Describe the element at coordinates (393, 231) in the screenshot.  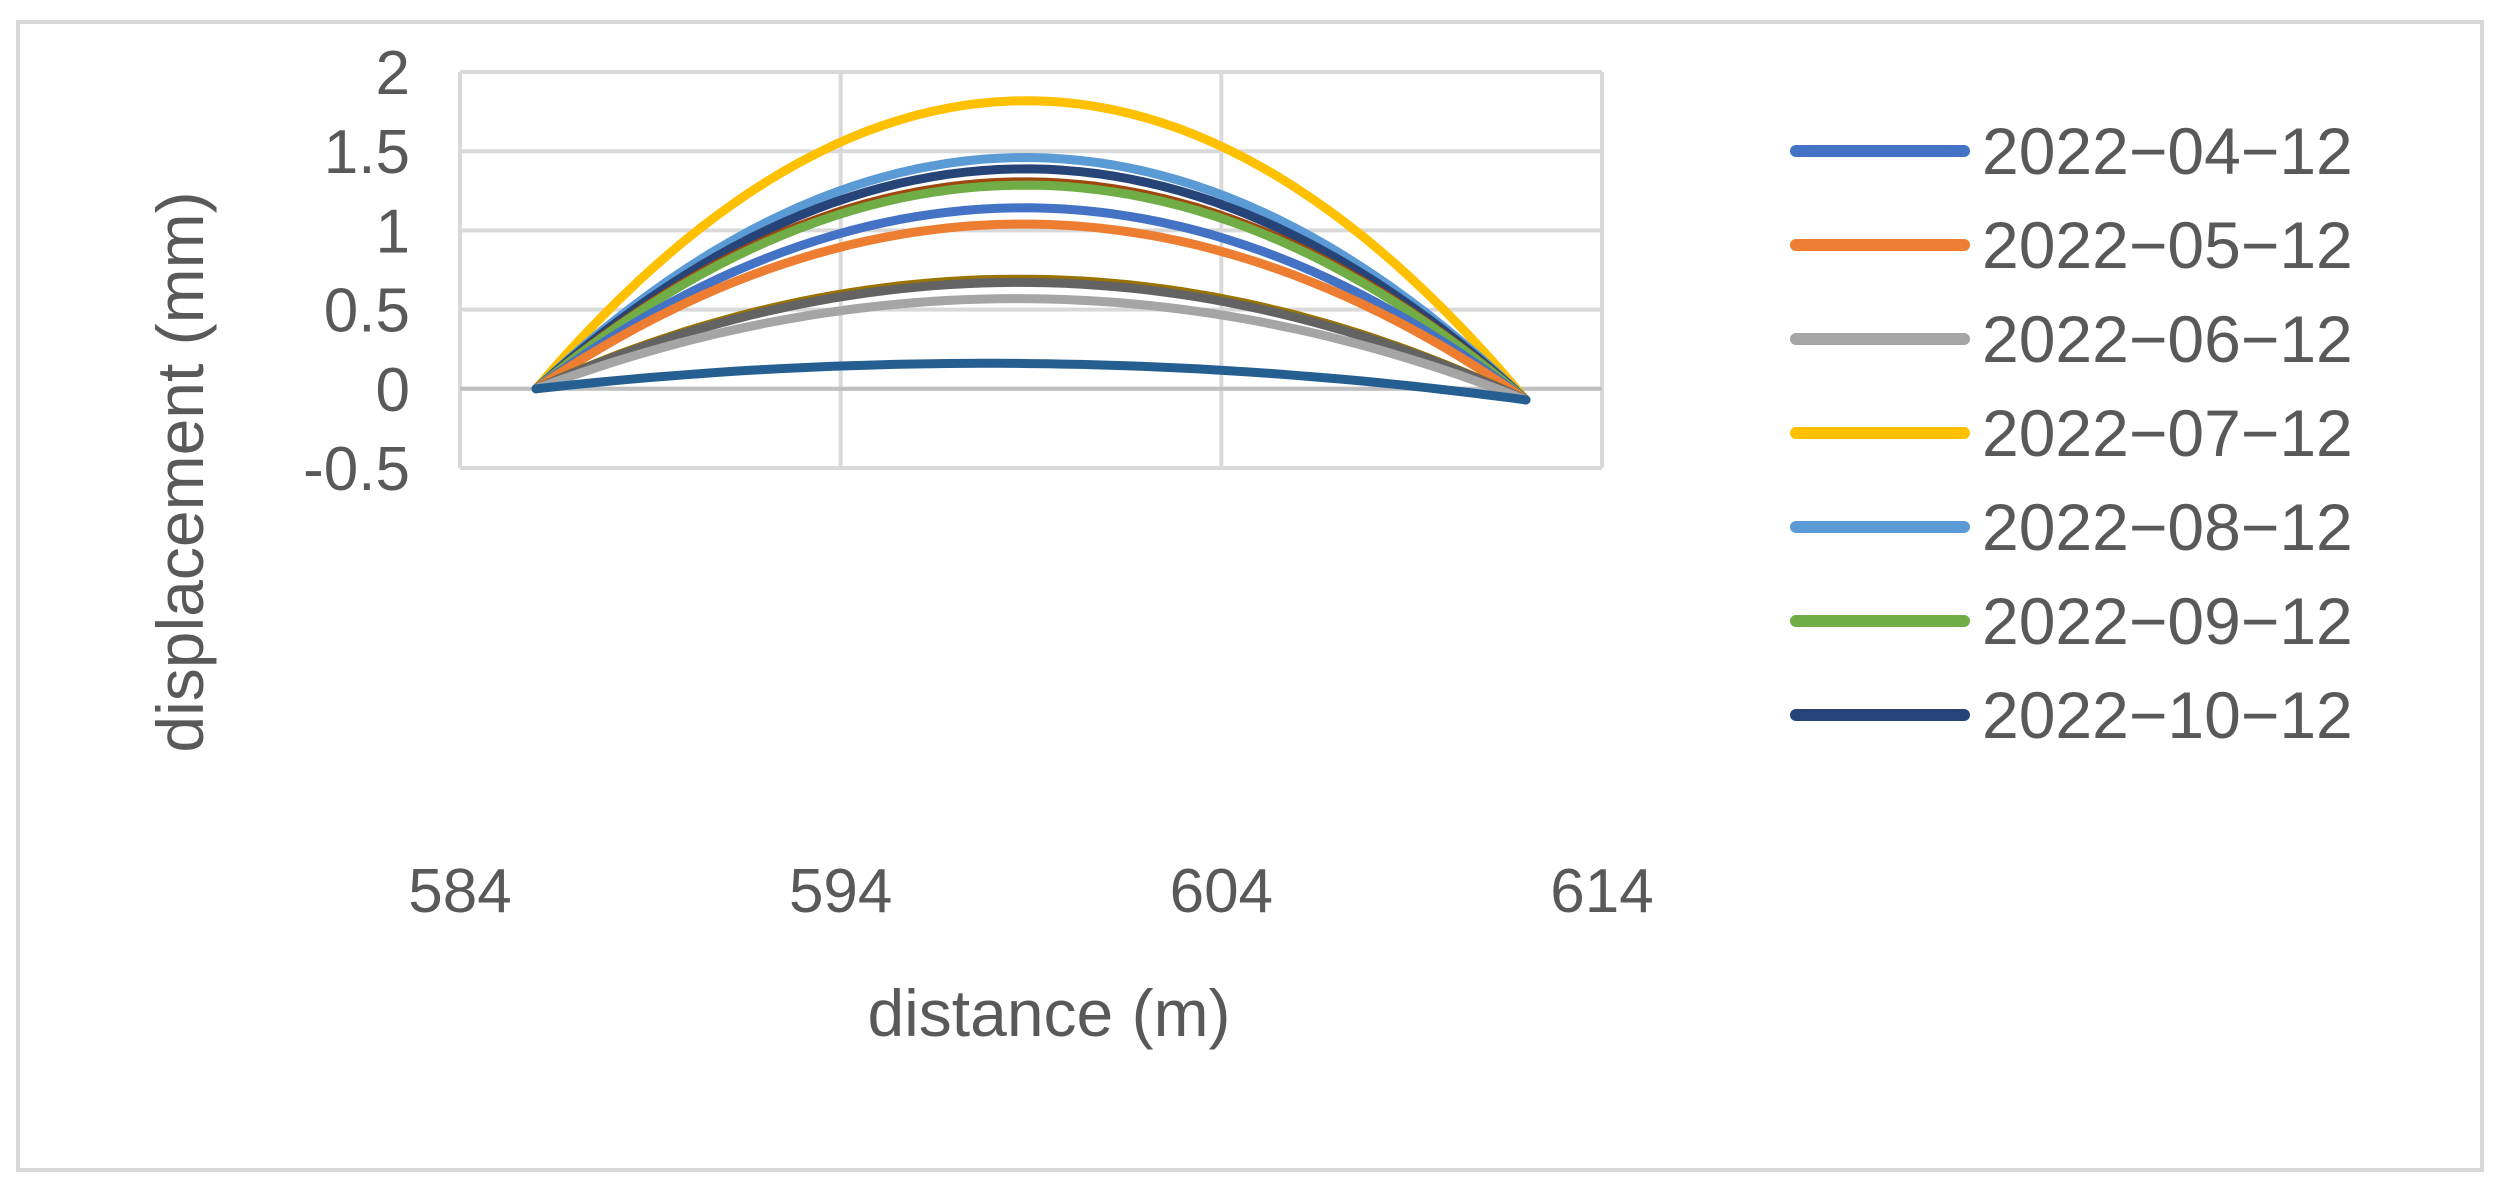
I see `y-tick-label: 1` at that location.